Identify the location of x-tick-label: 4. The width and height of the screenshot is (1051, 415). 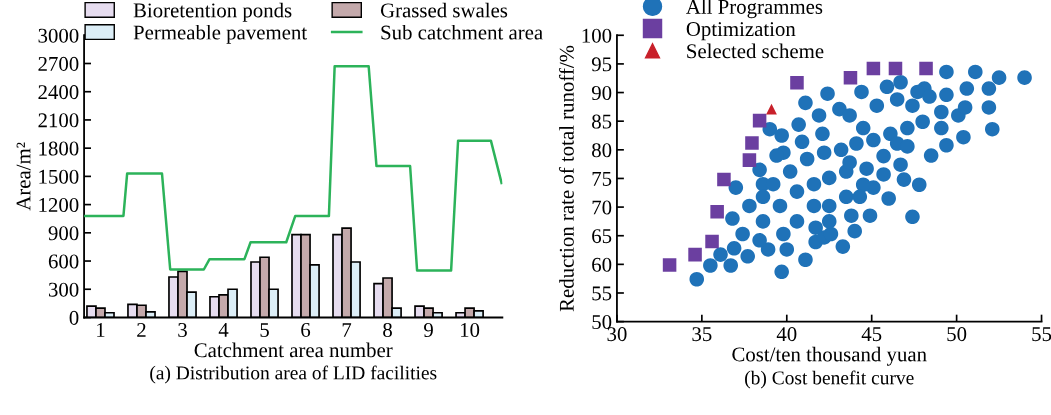
(223, 330).